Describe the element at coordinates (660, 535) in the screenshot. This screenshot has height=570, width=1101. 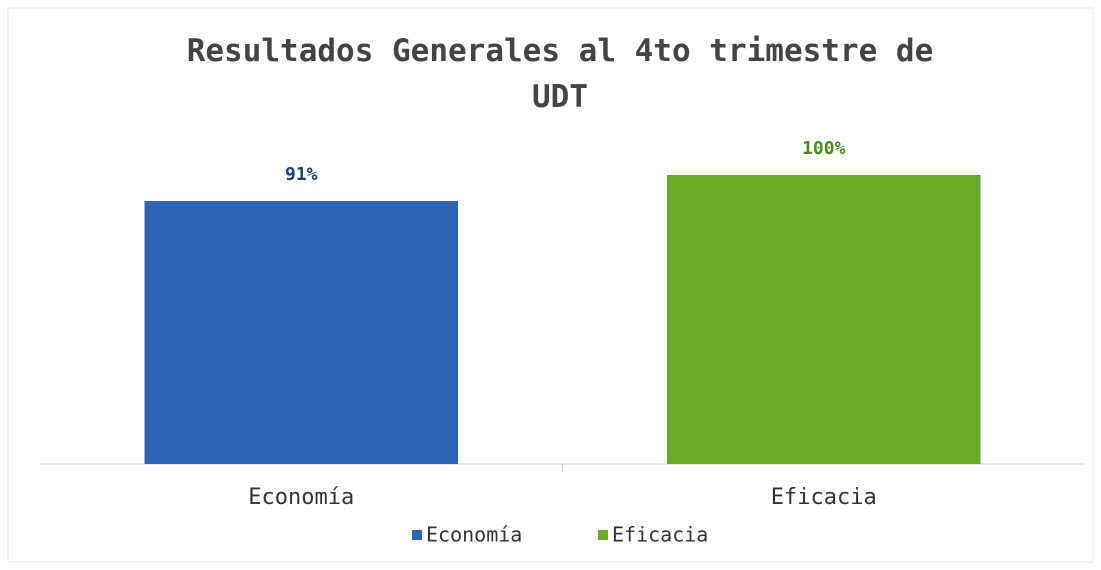
I see `legend-label: Eficacia` at that location.